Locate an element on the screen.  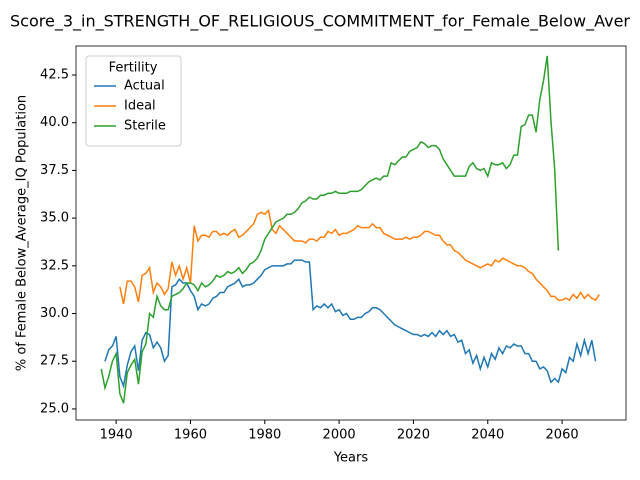
legend-box is located at coordinates (133, 101).